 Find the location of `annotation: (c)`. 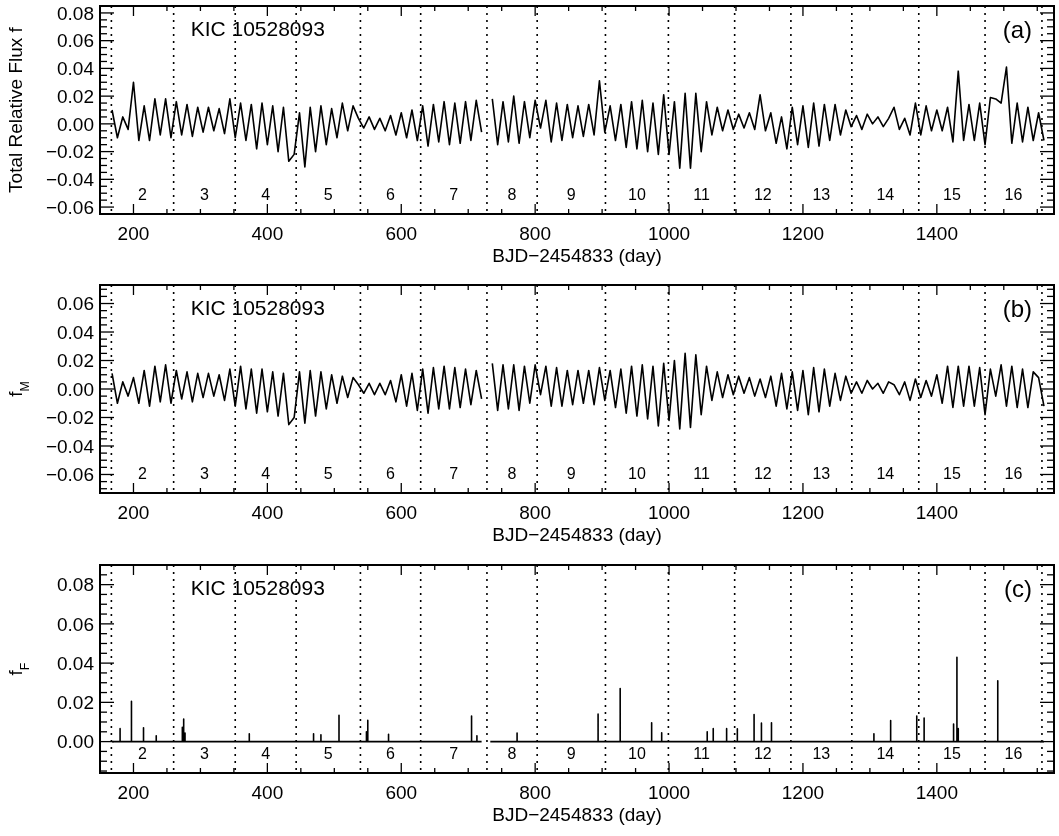

annotation: (c) is located at coordinates (1018, 588).